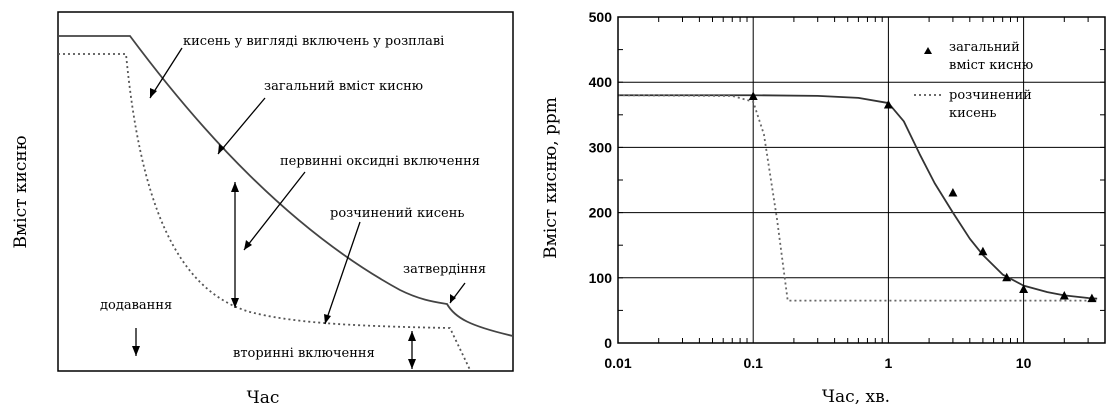 The image size is (1108, 410). Describe the element at coordinates (136, 351) in the screenshot. I see `arrowhead-addition` at that location.